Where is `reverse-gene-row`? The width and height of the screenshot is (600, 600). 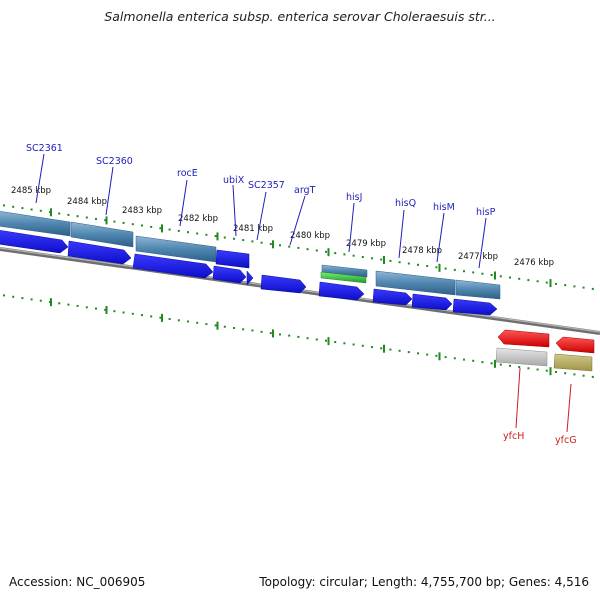 reverse-gene-row is located at coordinates (545, 350).